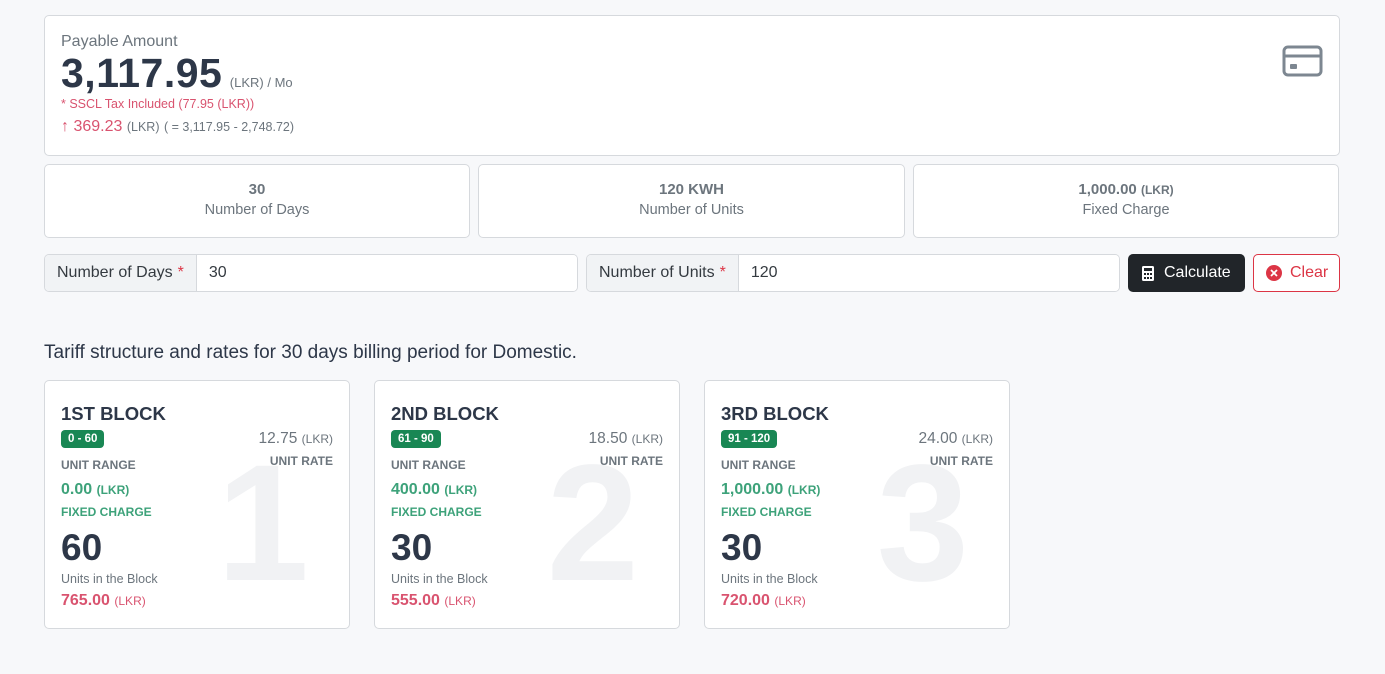  I want to click on block-cost: 765.00 (LKR), so click(103, 601).